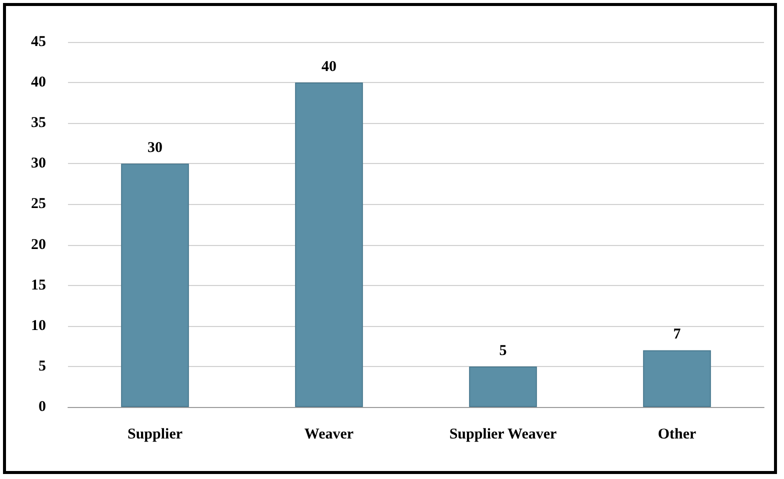 Image resolution: width=784 pixels, height=479 pixels. I want to click on y-tick-label: 35, so click(38, 123).